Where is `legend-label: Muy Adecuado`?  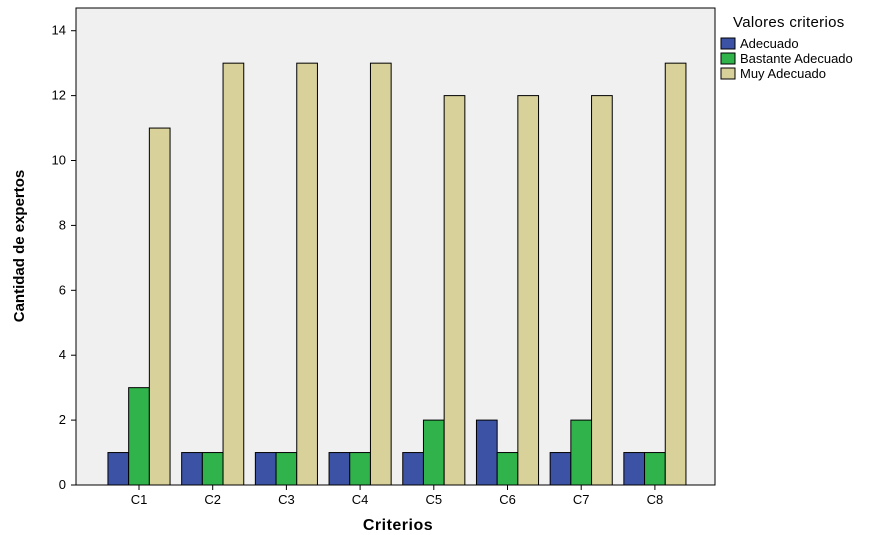 legend-label: Muy Adecuado is located at coordinates (783, 73).